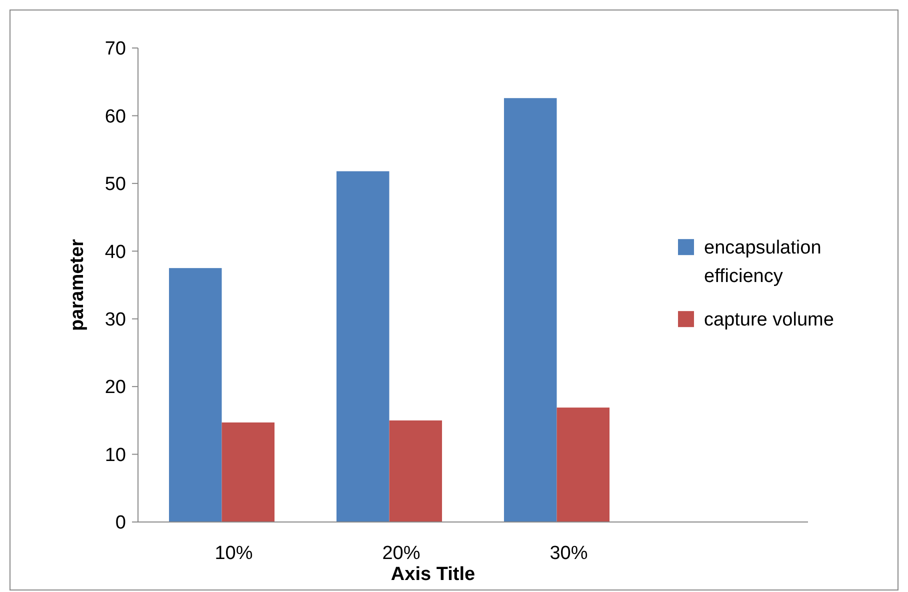 The image size is (908, 592). Describe the element at coordinates (233, 553) in the screenshot. I see `x-tick-label: 10%` at that location.